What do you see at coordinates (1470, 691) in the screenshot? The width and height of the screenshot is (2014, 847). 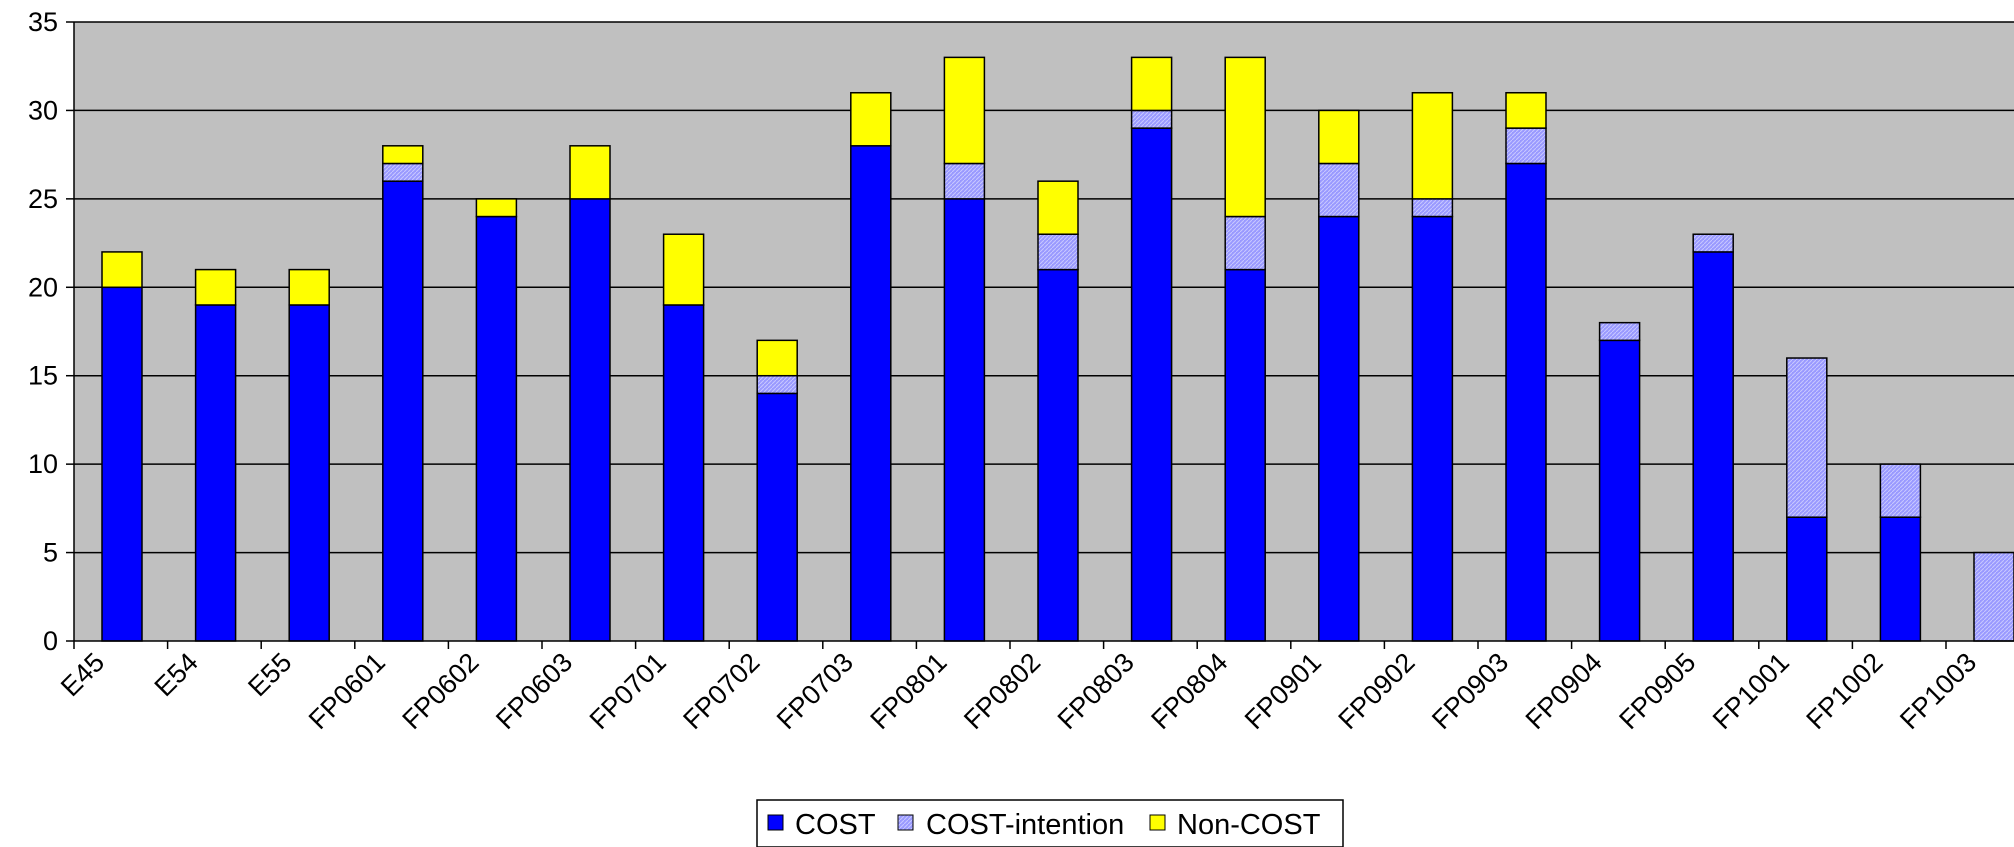 I see `x-tick-label: FP0903` at bounding box center [1470, 691].